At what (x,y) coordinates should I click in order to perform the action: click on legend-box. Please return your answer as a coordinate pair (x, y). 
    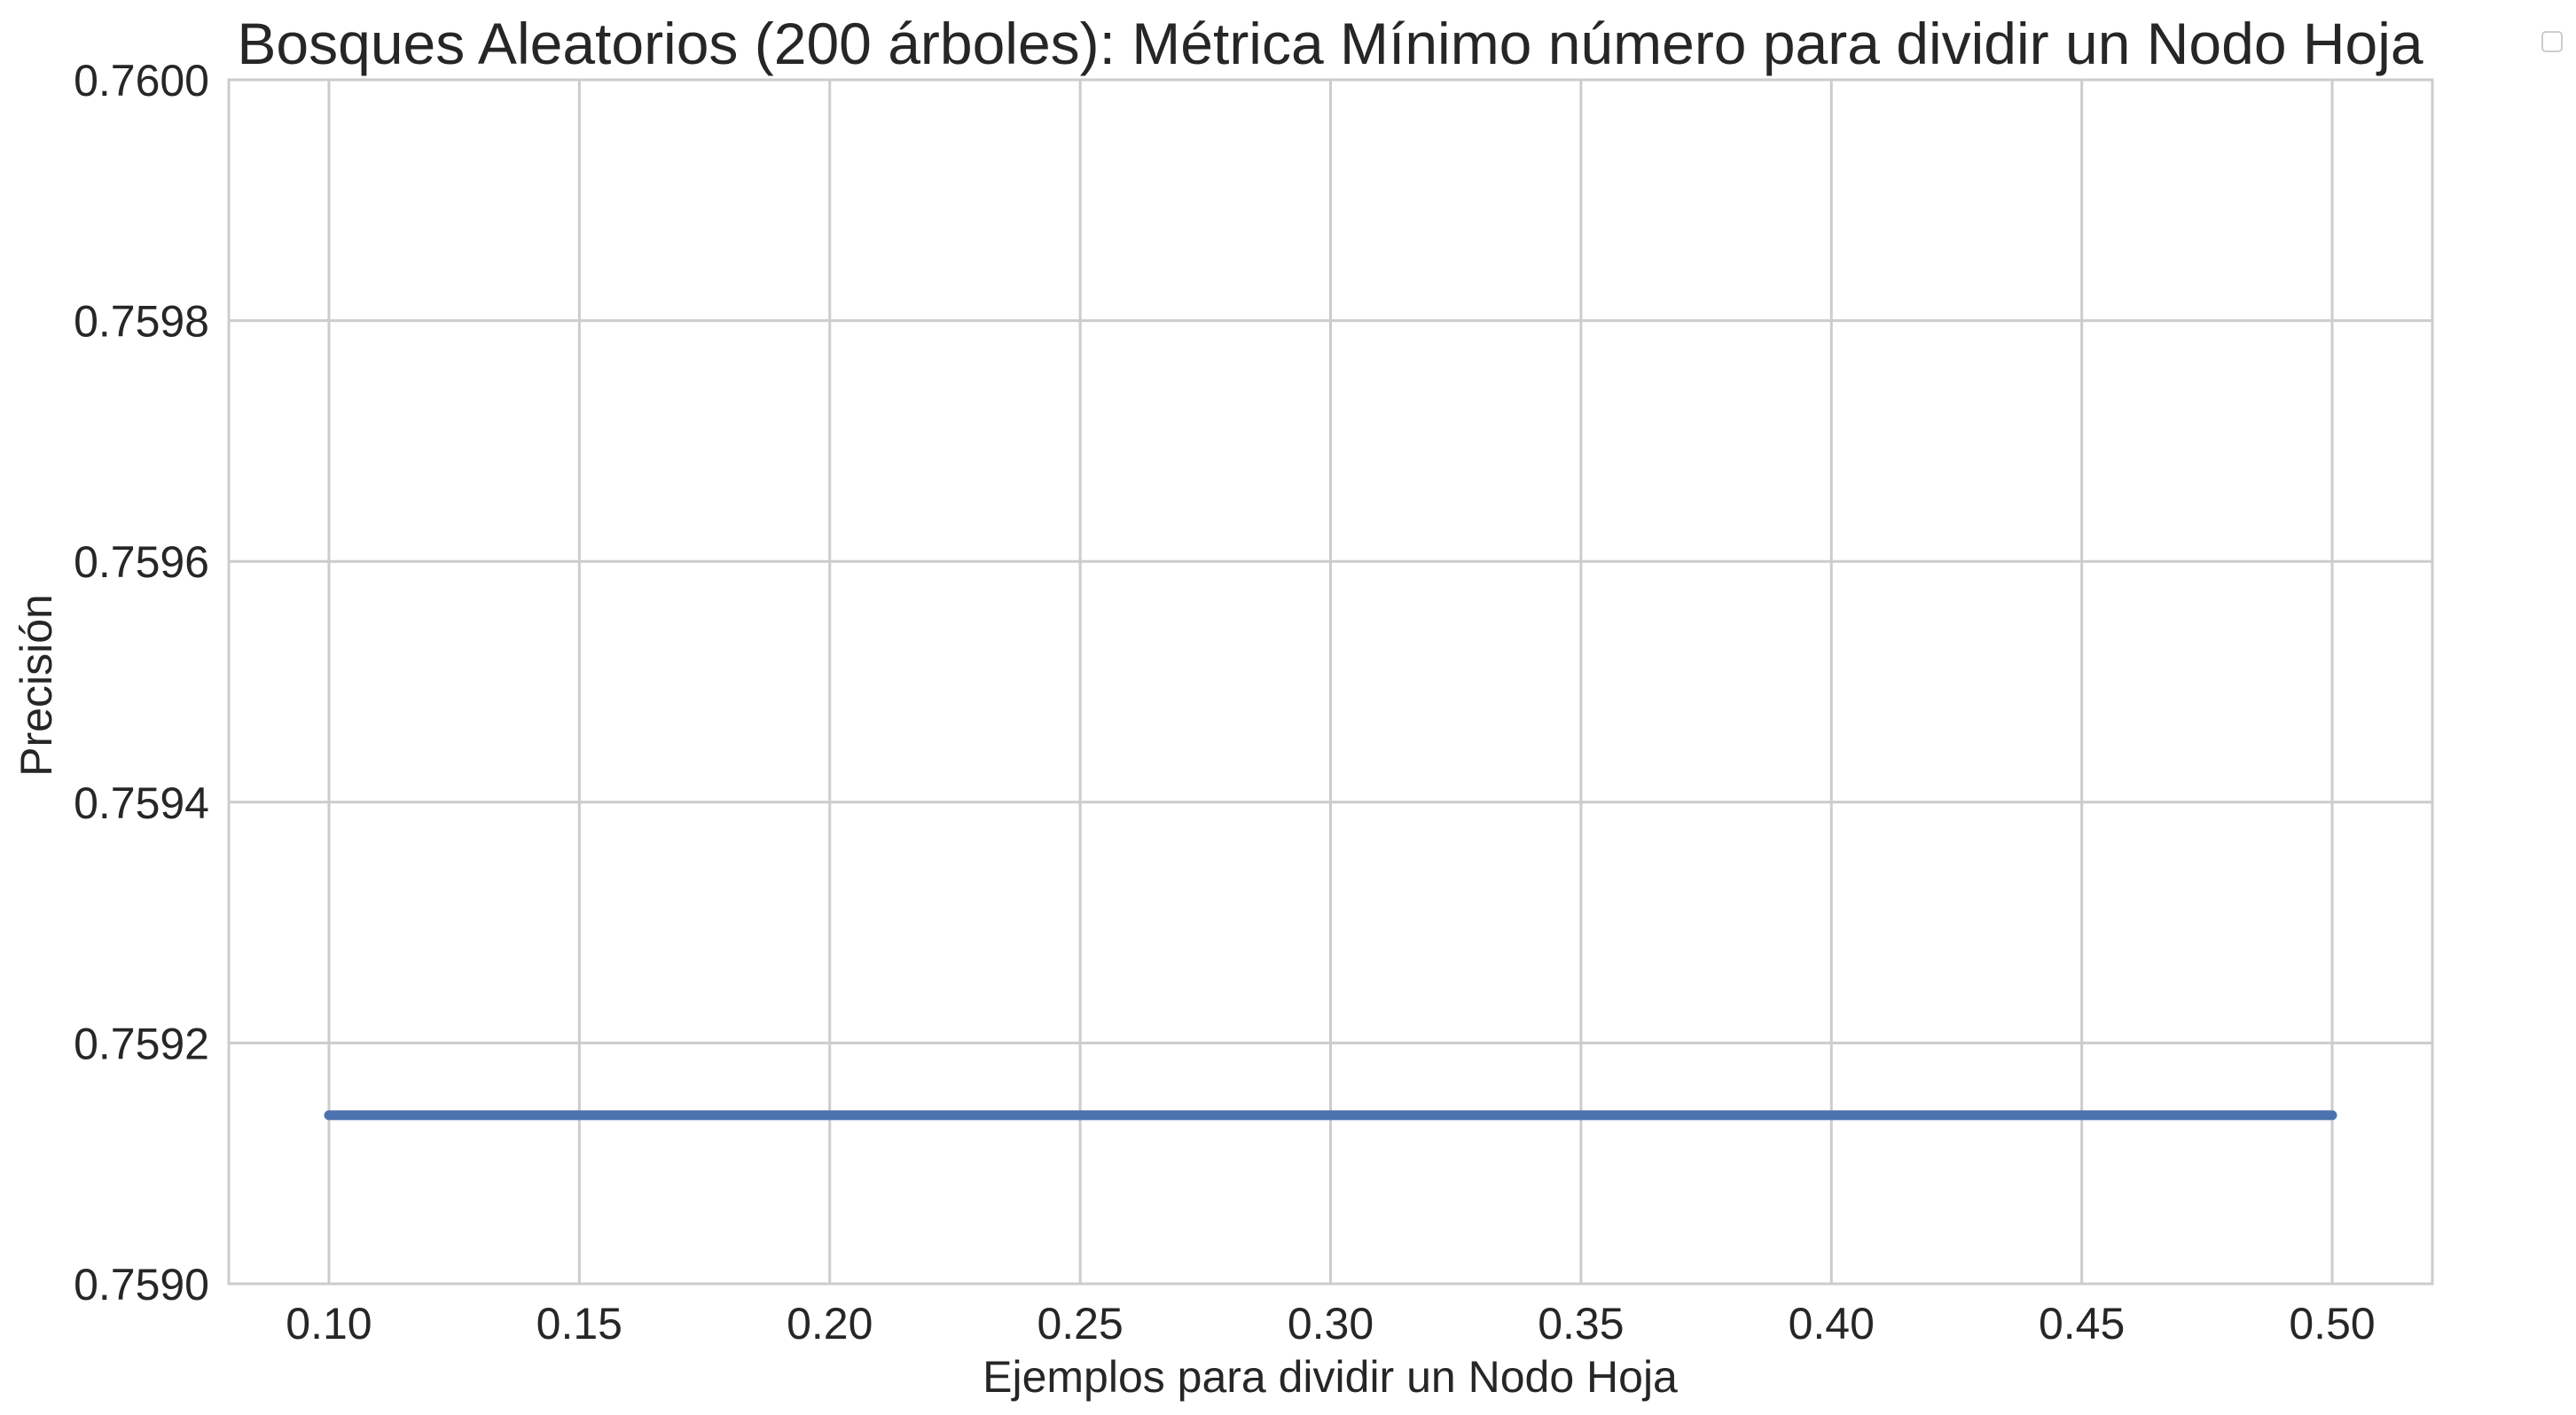
    Looking at the image, I should click on (2552, 41).